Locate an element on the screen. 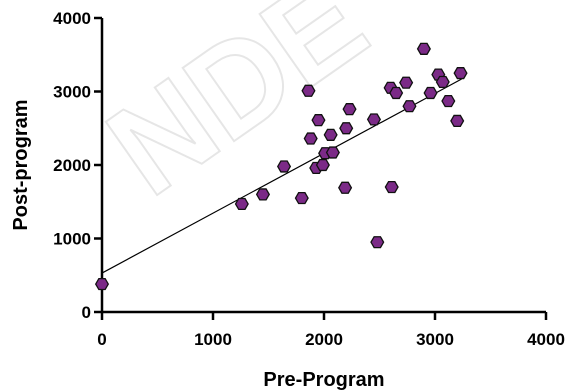 Image resolution: width=570 pixels, height=391 pixels. x-tick-label: 3000 is located at coordinates (435, 339).